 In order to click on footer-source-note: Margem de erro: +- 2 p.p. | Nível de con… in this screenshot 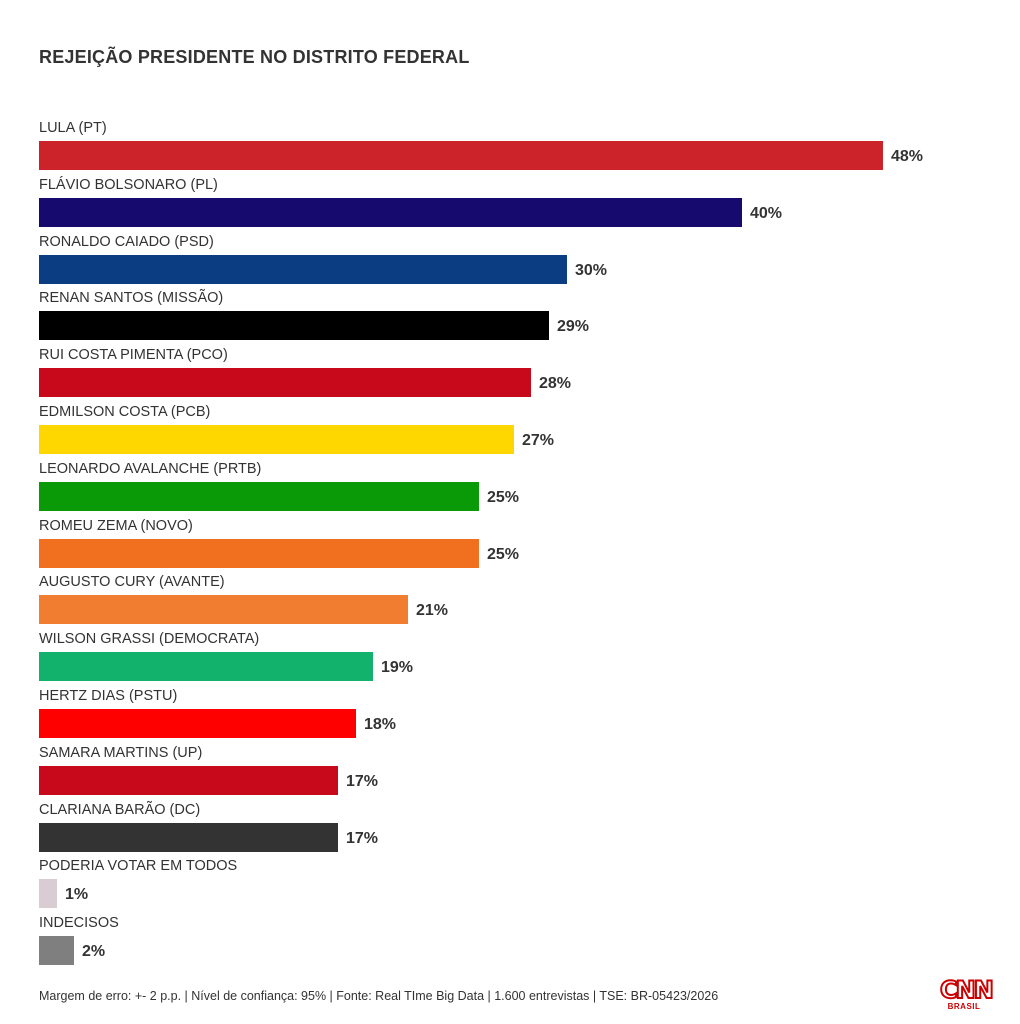, I will do `click(379, 996)`.